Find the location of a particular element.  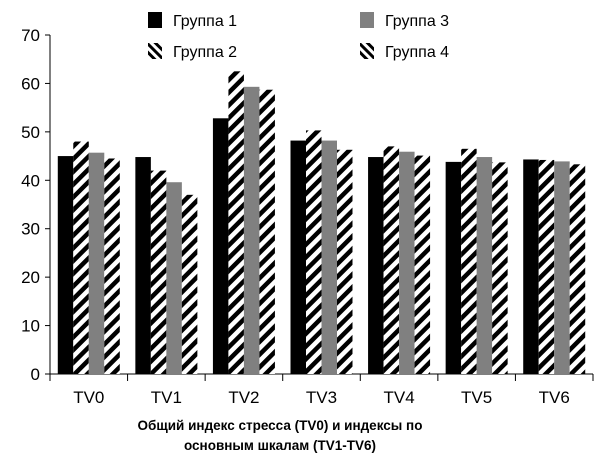

legend-label-series-3: Группа 3 is located at coordinates (417, 21).